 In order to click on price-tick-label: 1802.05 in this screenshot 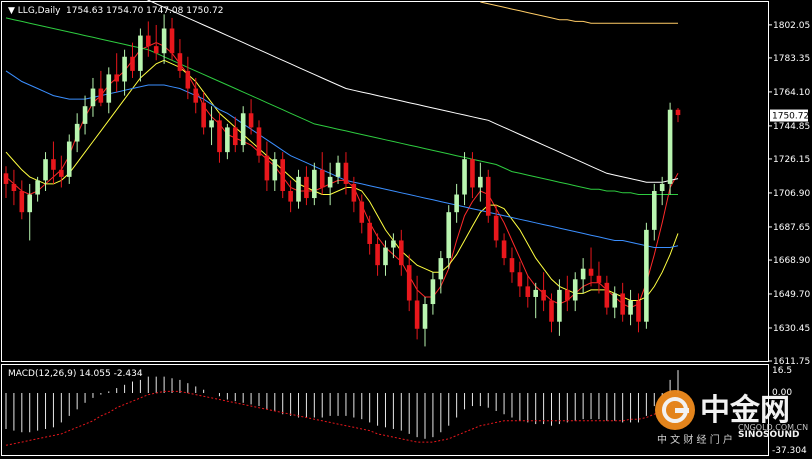, I will do `click(791, 26)`.